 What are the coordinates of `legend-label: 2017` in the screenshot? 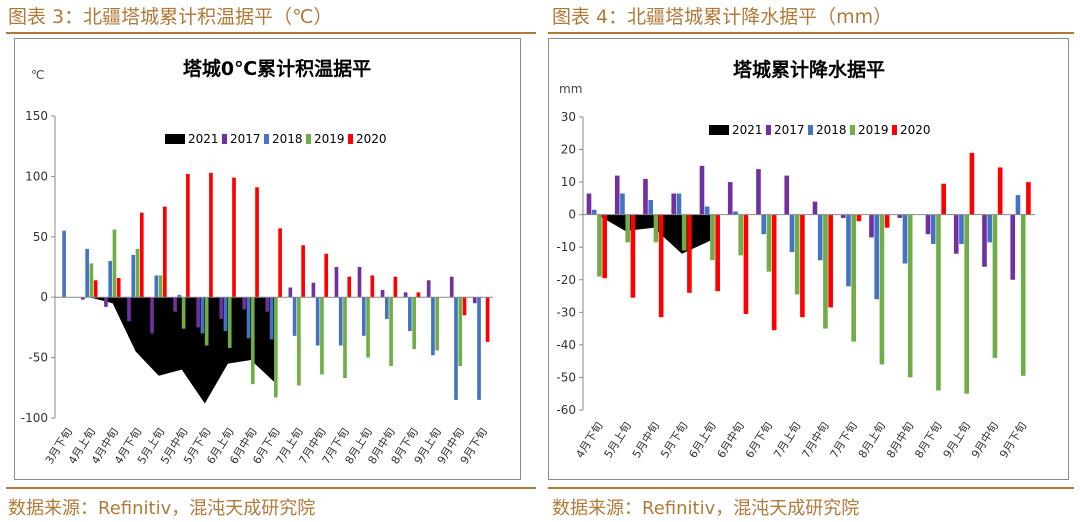 It's located at (245, 139).